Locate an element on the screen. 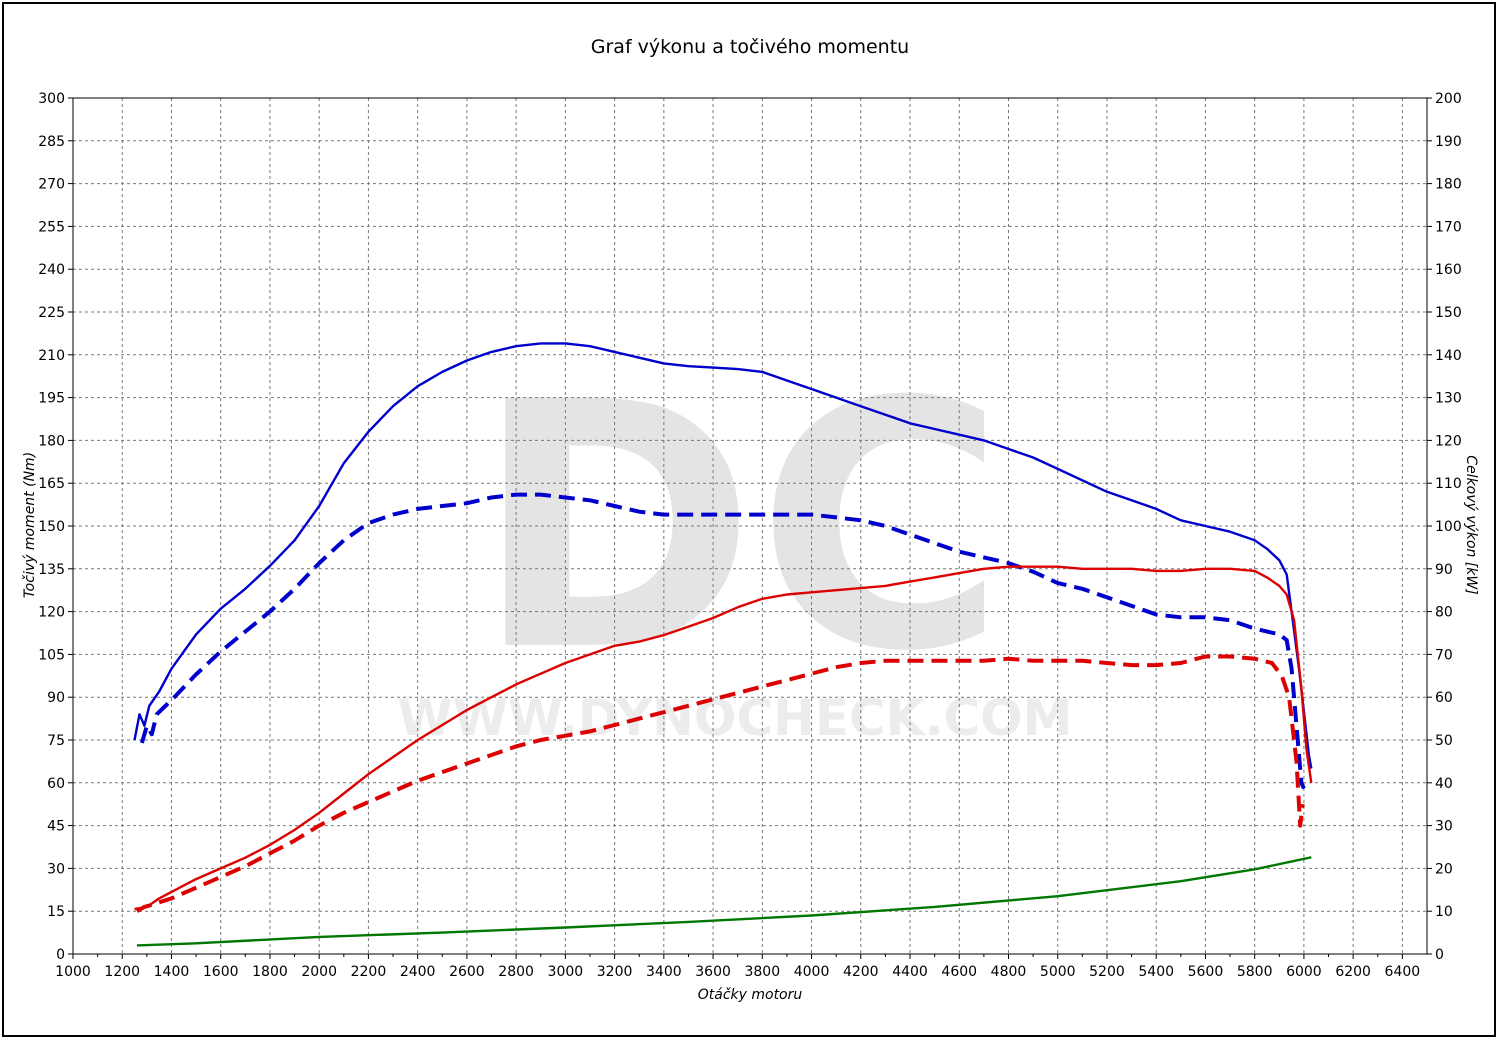 The width and height of the screenshot is (1500, 1041). y-left-tick-label: 195 is located at coordinates (51, 399).